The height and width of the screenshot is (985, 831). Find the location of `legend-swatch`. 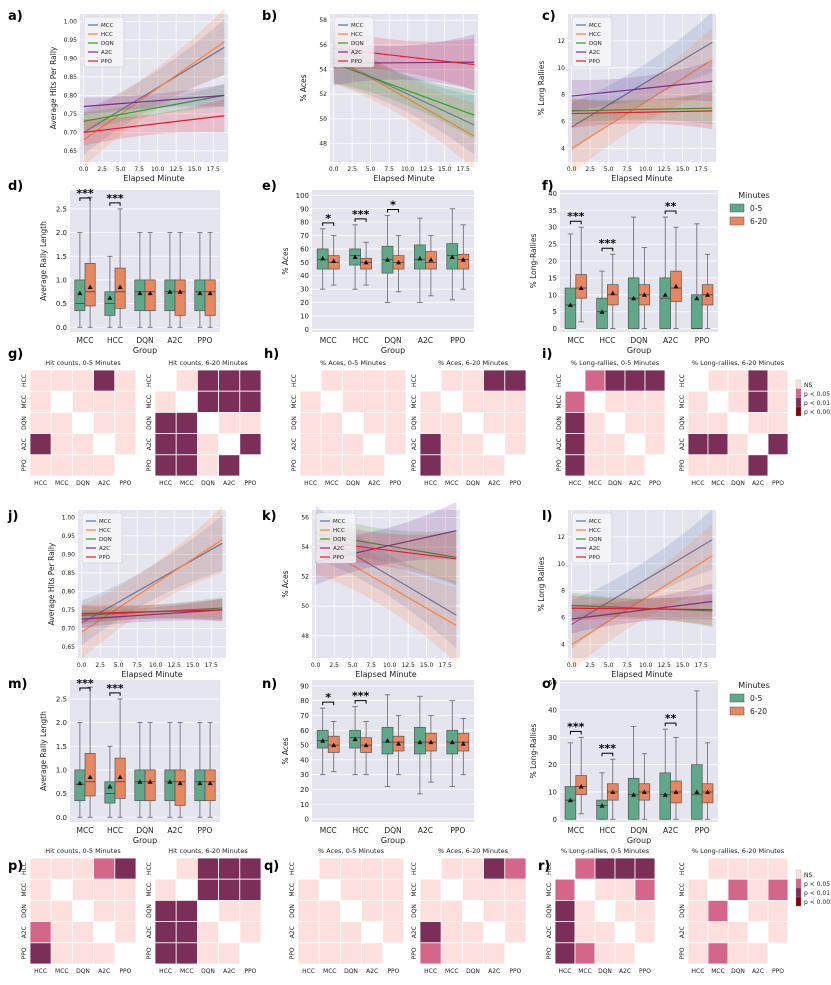

legend-swatch is located at coordinates (798, 901).